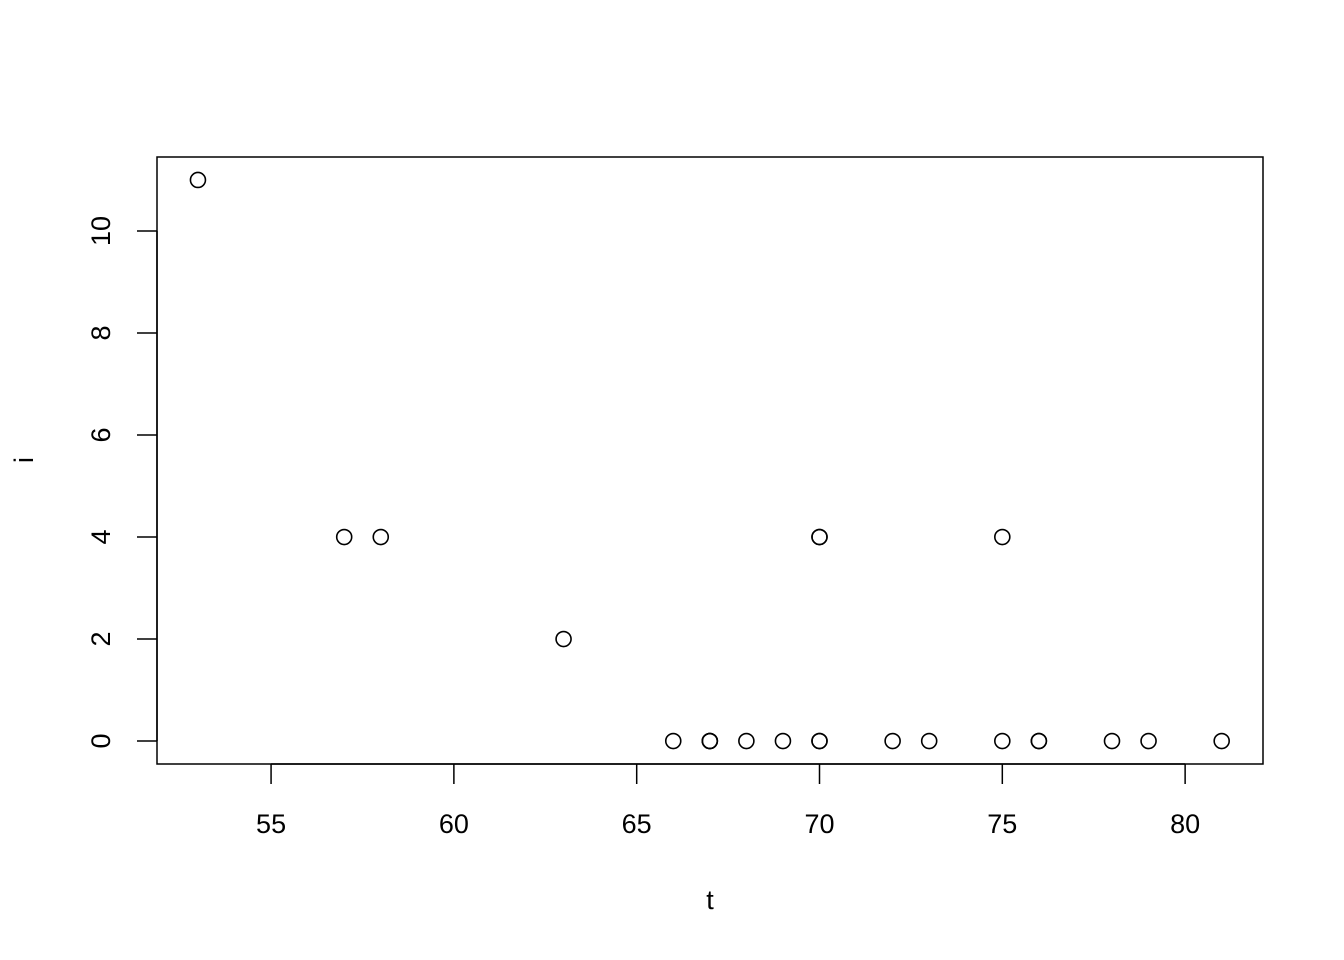 The image size is (1344, 960). I want to click on y-tick-label: 2, so click(101, 639).